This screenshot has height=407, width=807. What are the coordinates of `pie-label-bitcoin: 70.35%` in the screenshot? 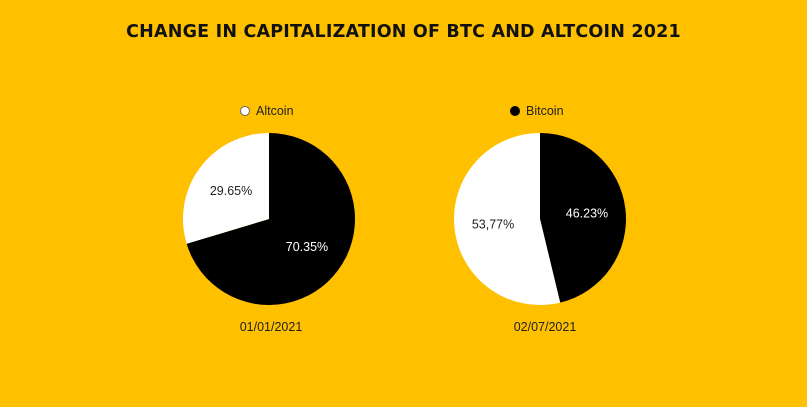 It's located at (307, 247).